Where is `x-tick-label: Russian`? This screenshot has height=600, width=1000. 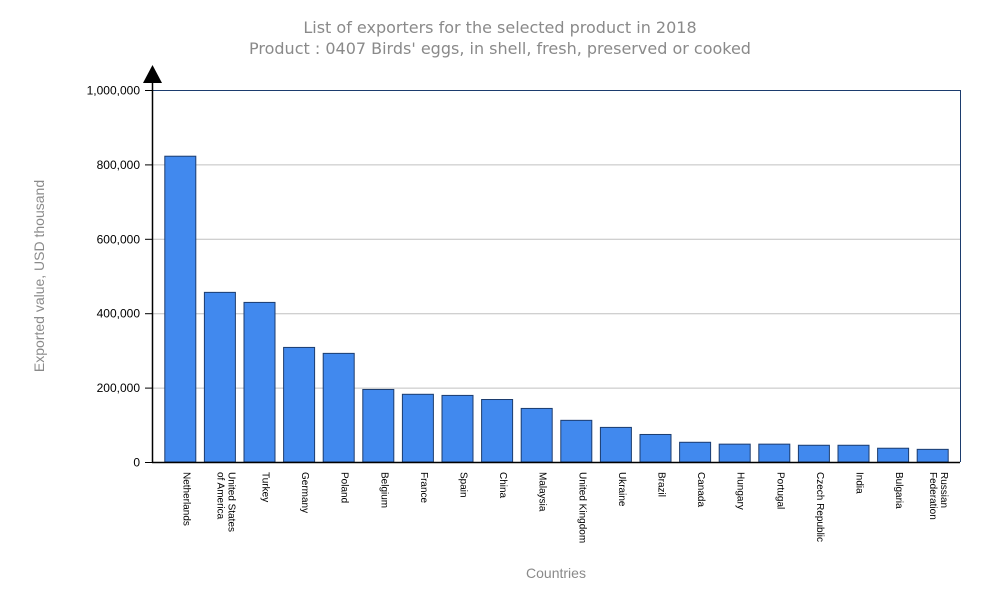
x-tick-label: Russian is located at coordinates (943, 490).